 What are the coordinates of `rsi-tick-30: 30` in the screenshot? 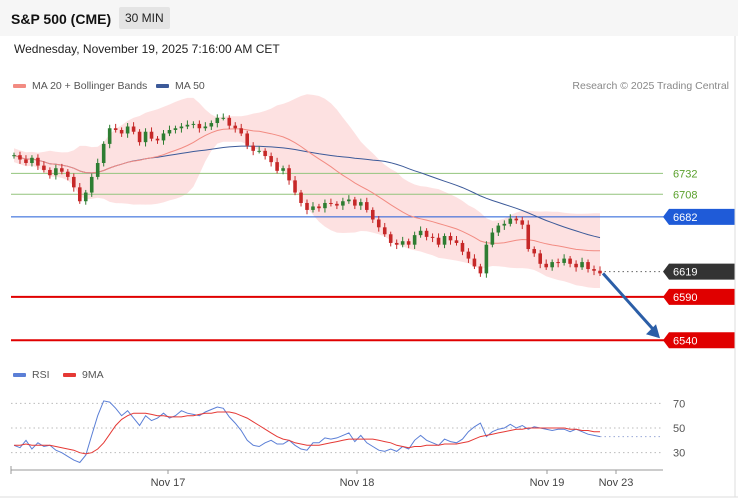 It's located at (679, 454).